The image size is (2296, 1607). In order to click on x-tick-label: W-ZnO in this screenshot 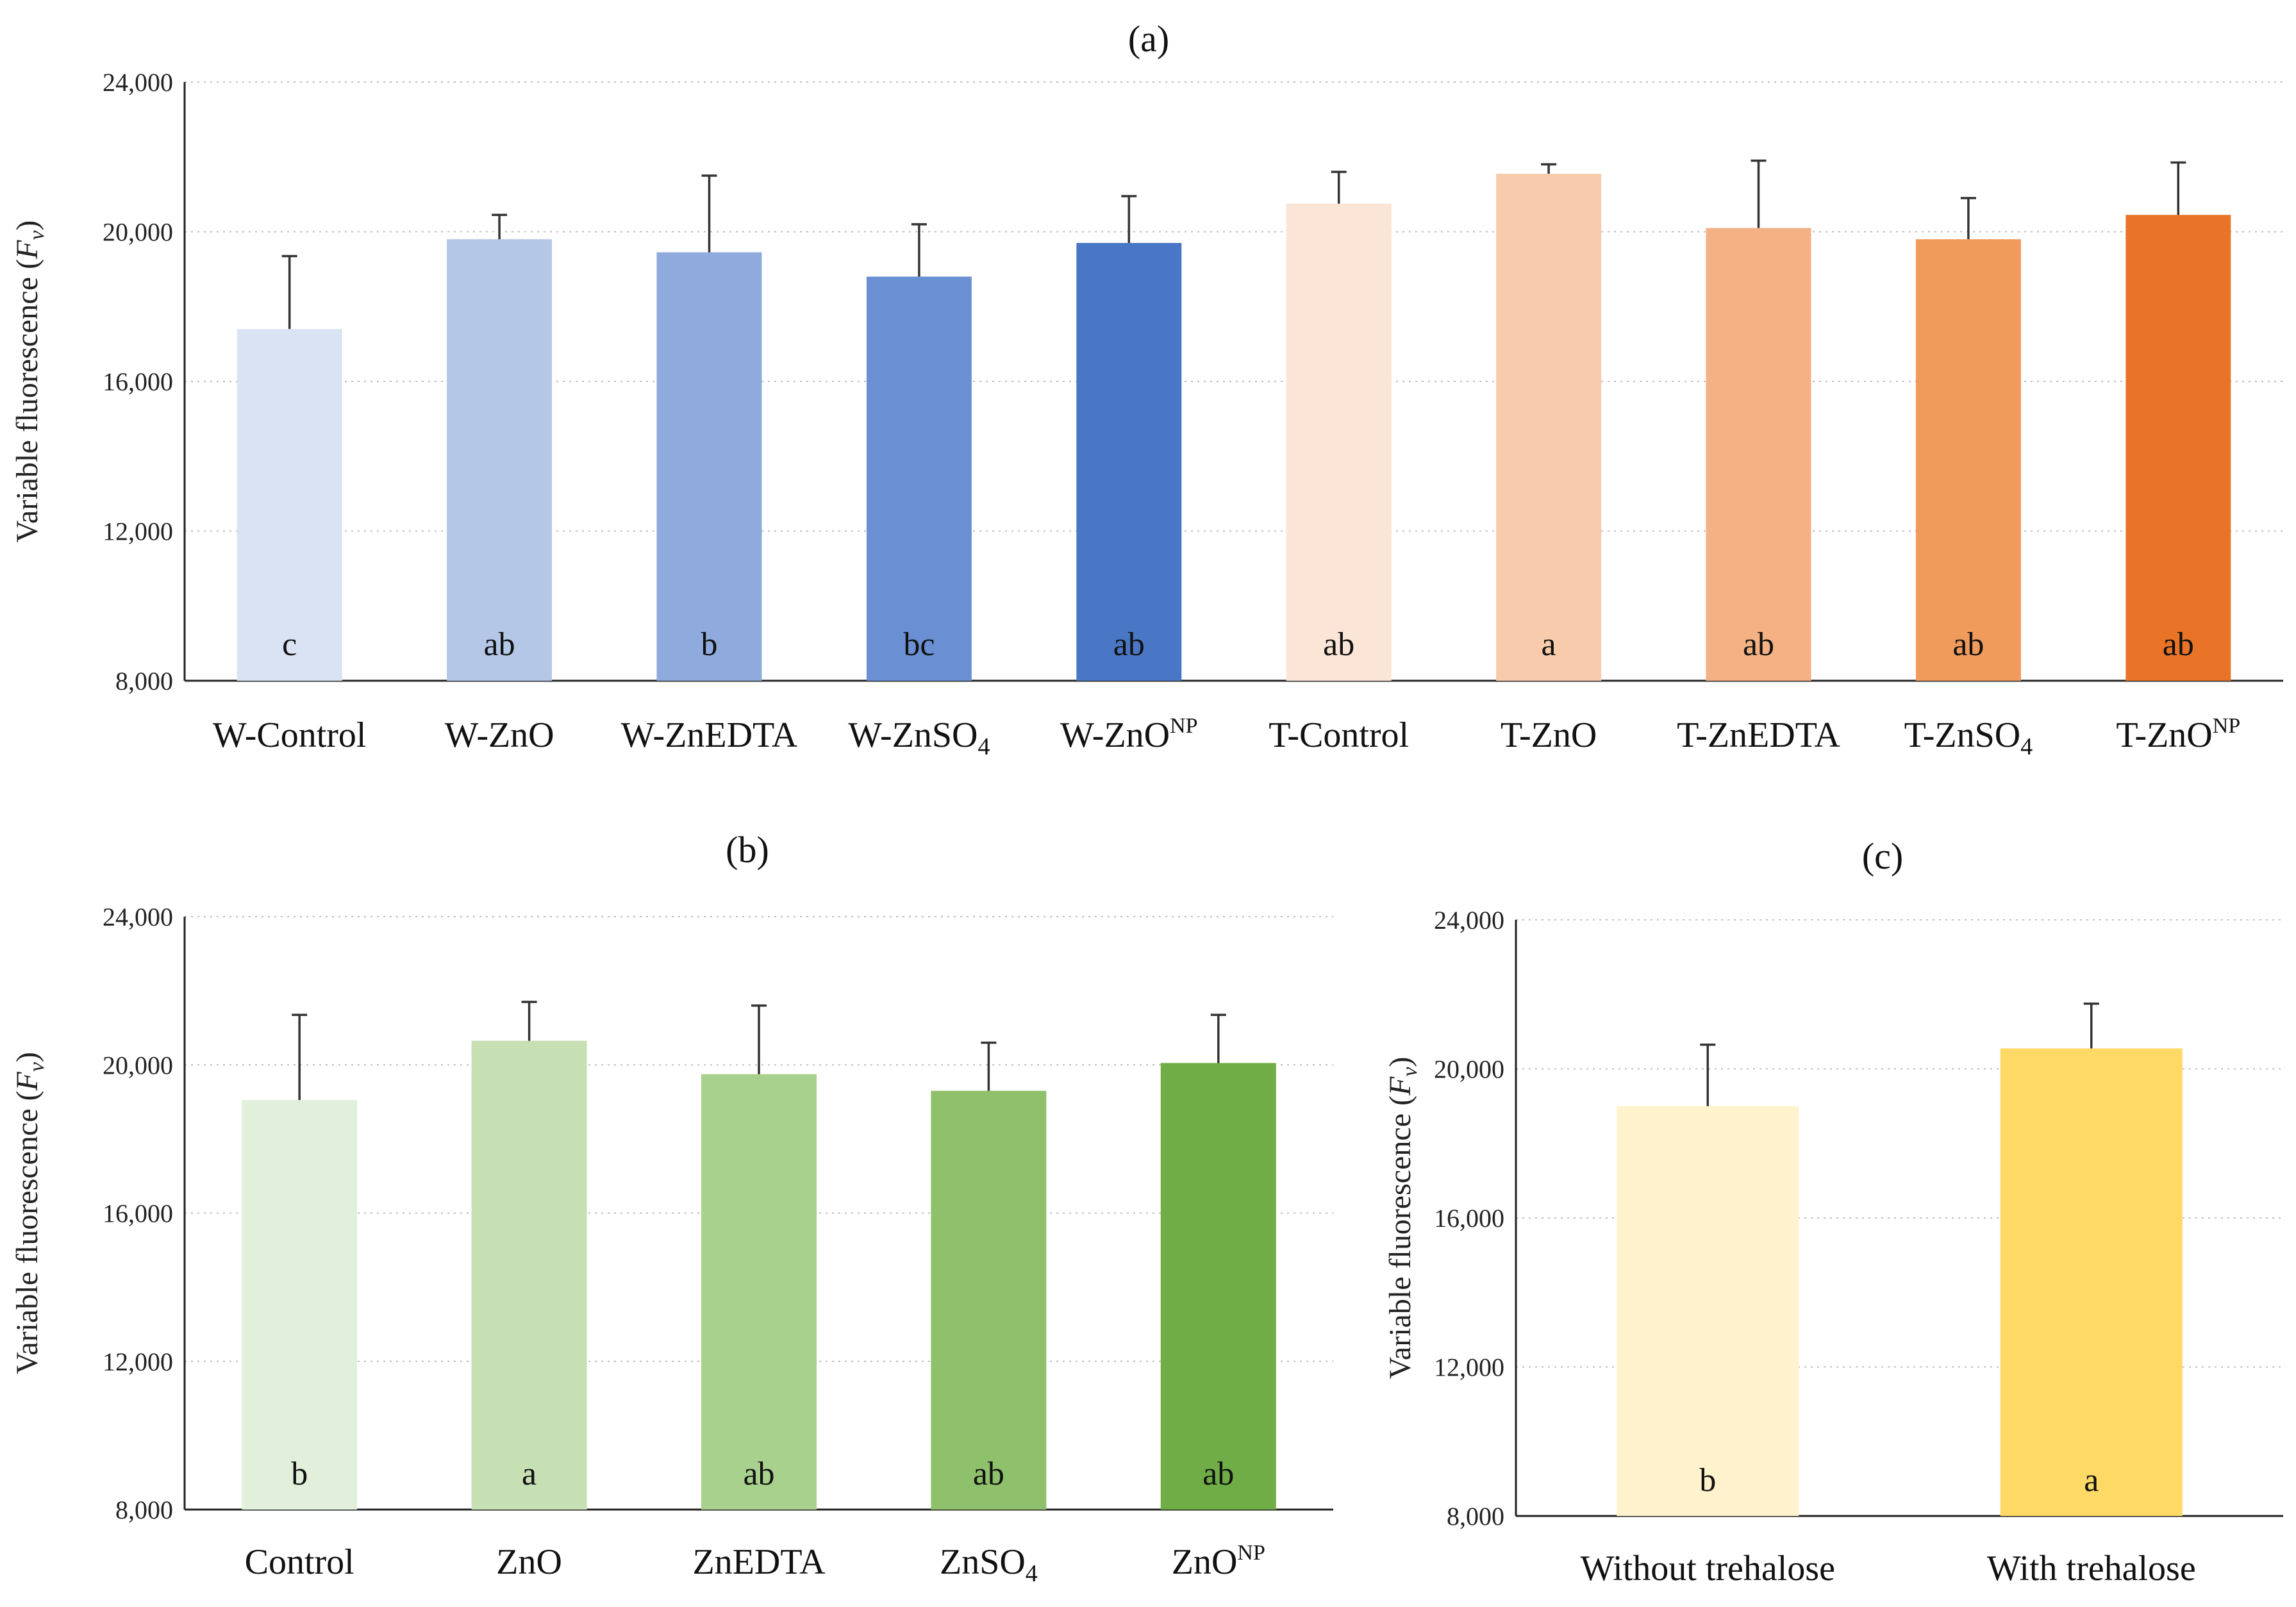, I will do `click(499, 735)`.